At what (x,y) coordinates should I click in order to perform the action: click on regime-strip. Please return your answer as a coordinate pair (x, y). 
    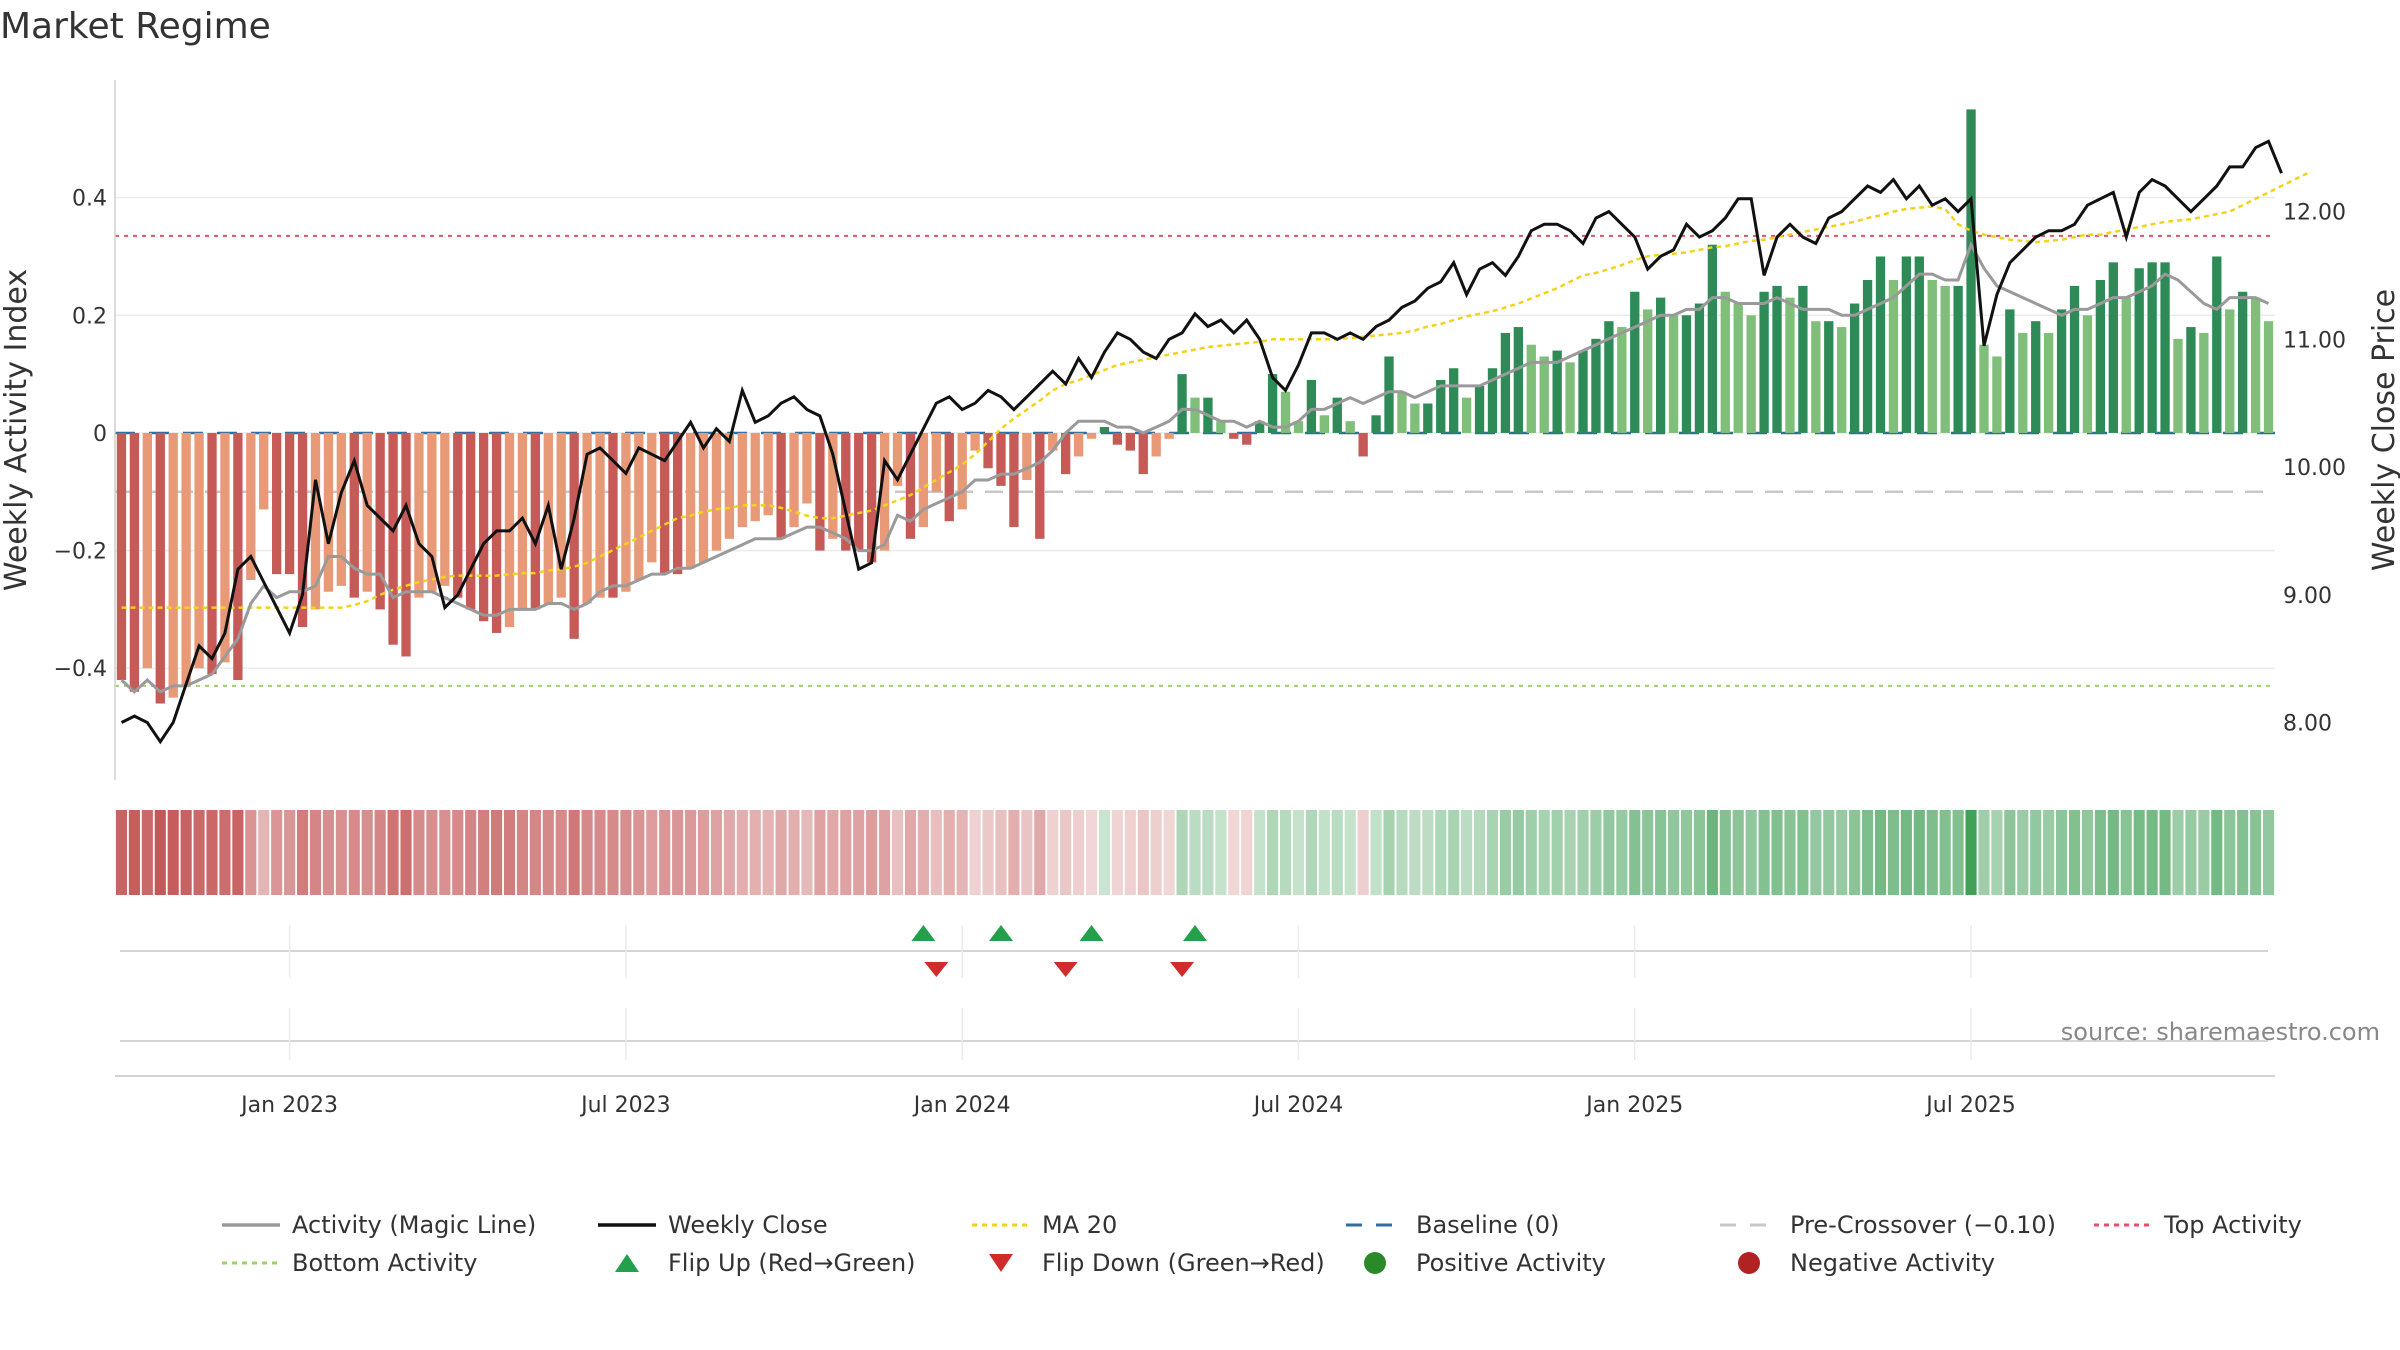
    Looking at the image, I should click on (1195, 852).